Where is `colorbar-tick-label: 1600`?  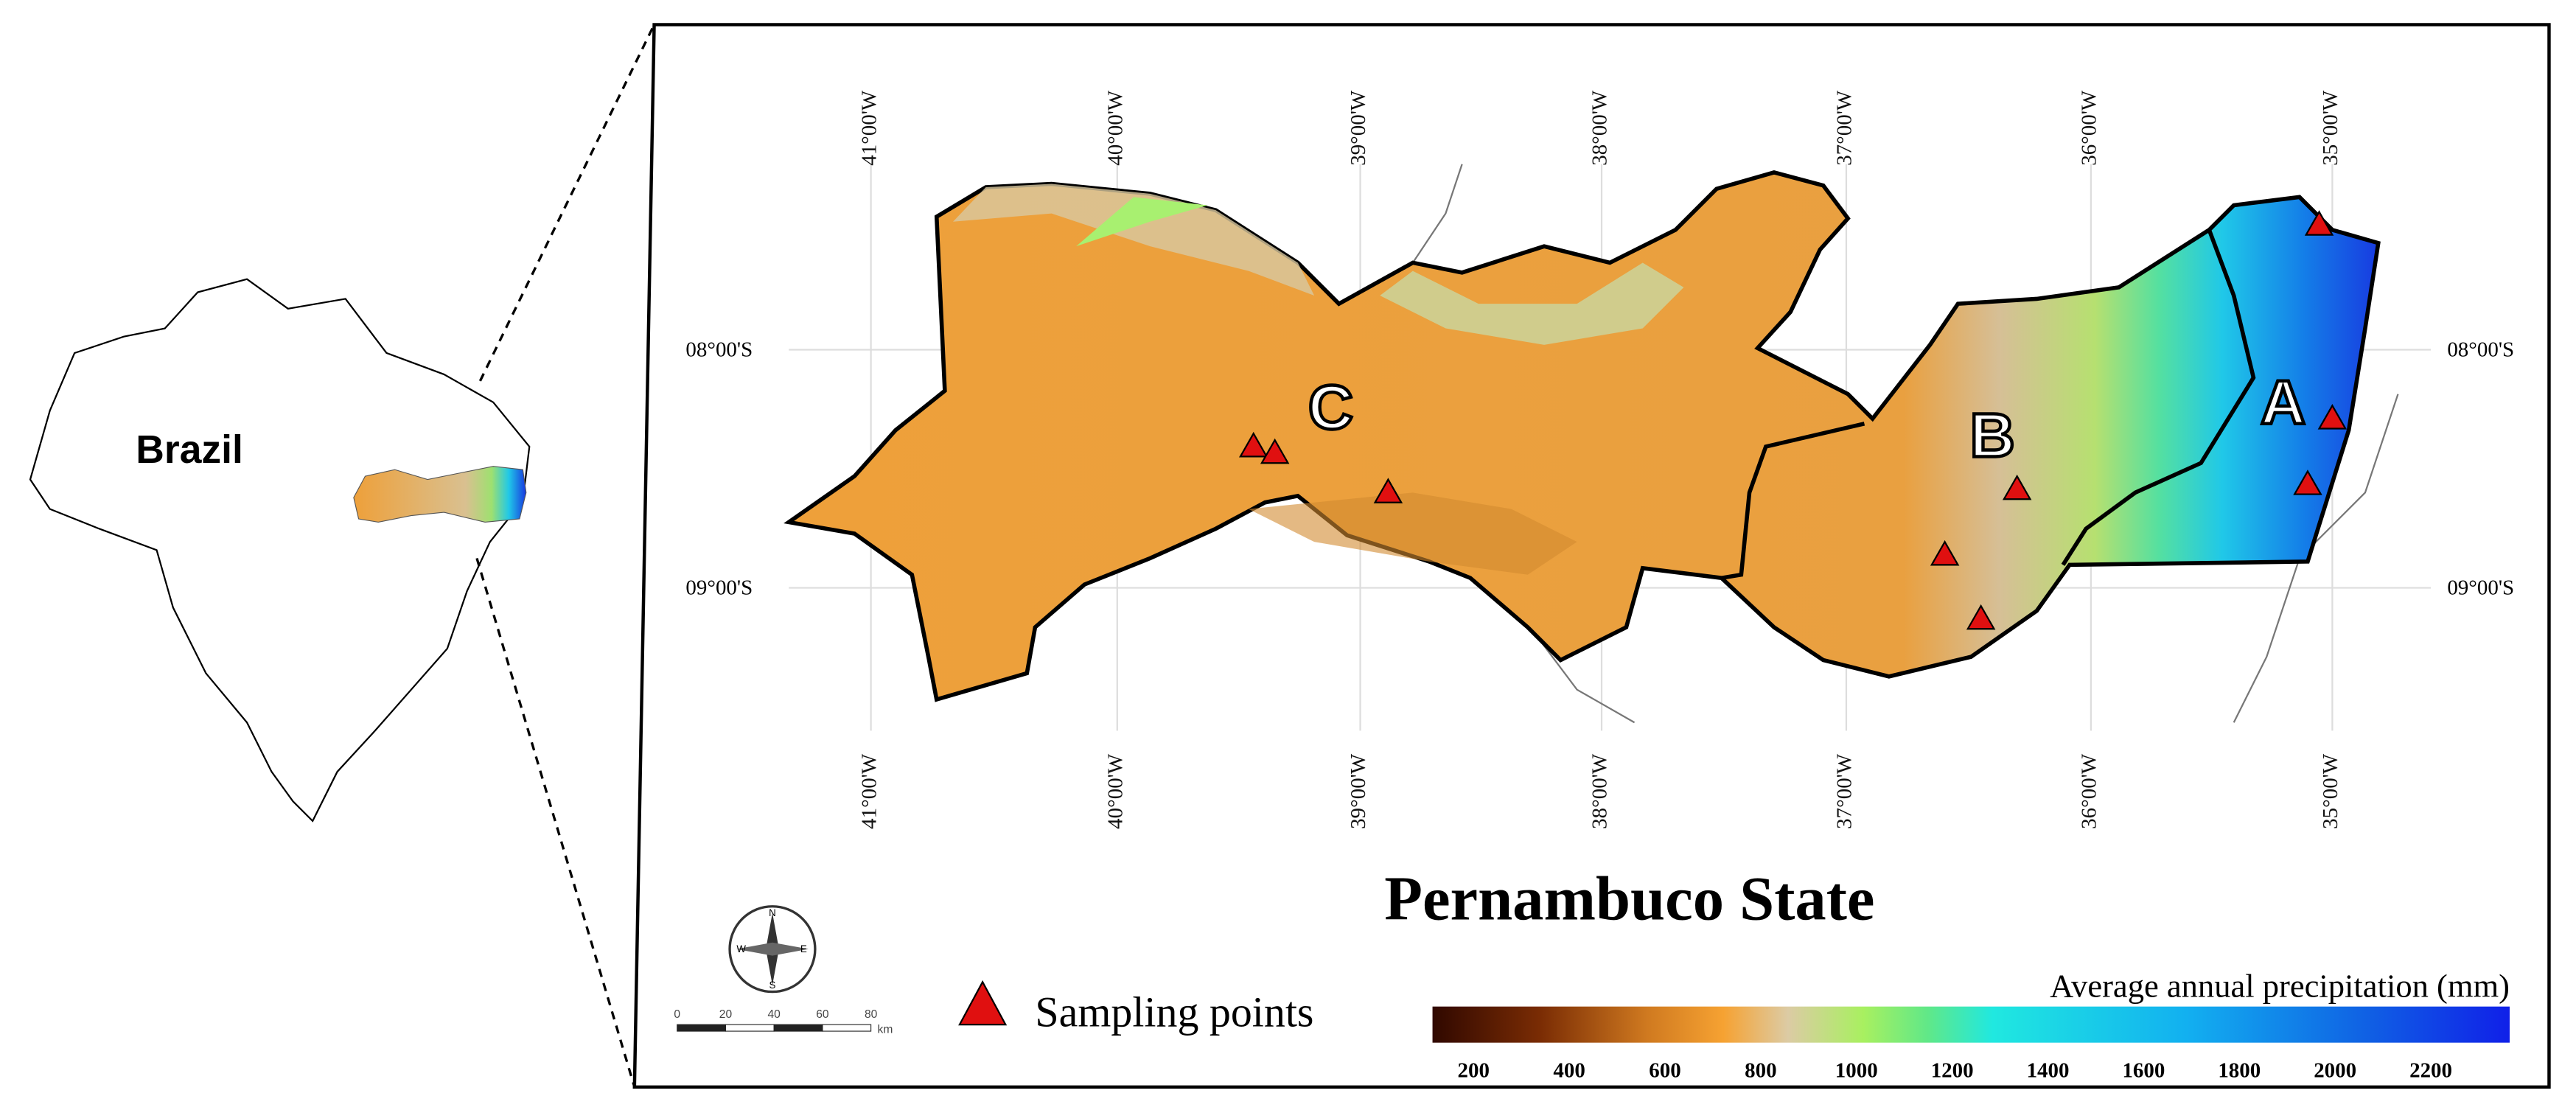
colorbar-tick-label: 1600 is located at coordinates (2143, 1070).